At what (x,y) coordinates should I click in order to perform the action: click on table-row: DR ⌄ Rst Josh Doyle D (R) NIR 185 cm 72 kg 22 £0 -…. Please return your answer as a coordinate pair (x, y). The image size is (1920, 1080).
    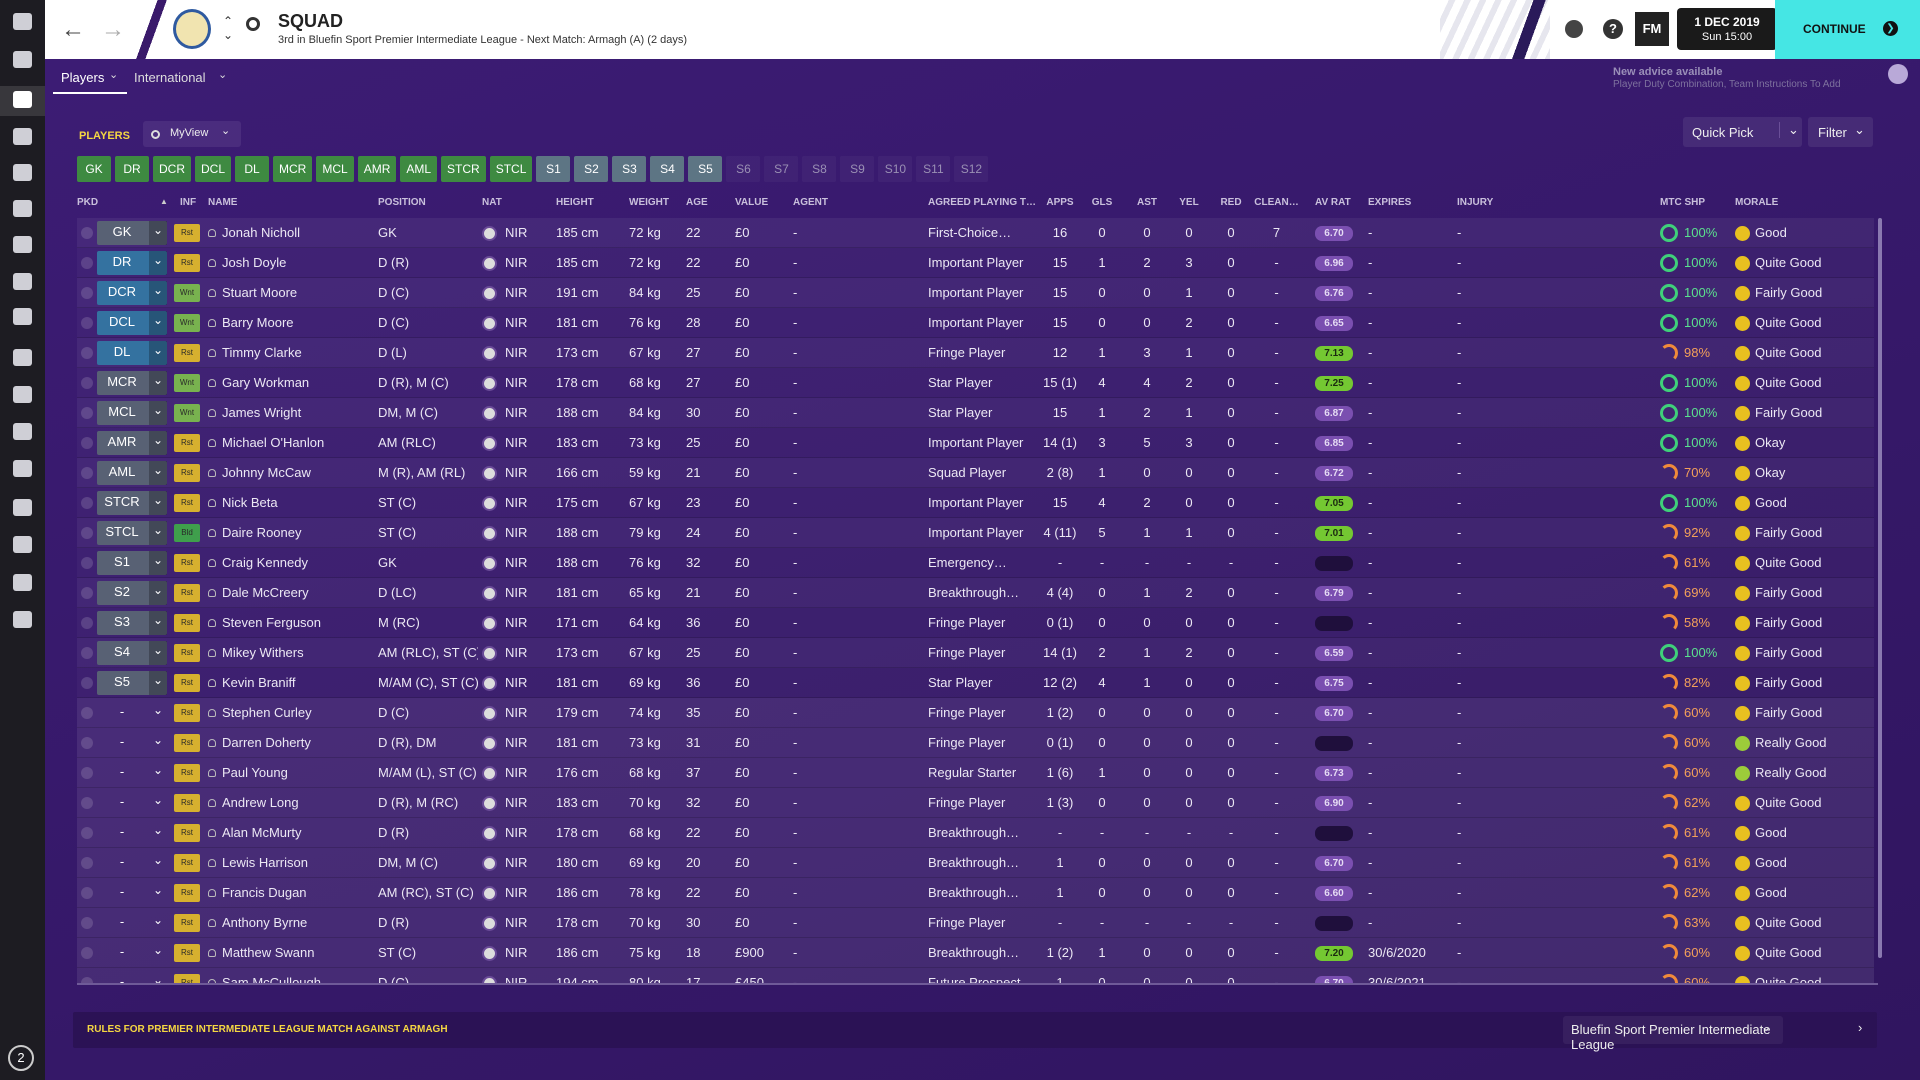
    Looking at the image, I should click on (975, 263).